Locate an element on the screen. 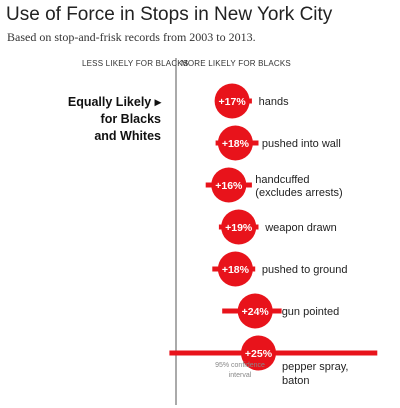 The image size is (400, 408). ci-note-line: interval is located at coordinates (240, 375).